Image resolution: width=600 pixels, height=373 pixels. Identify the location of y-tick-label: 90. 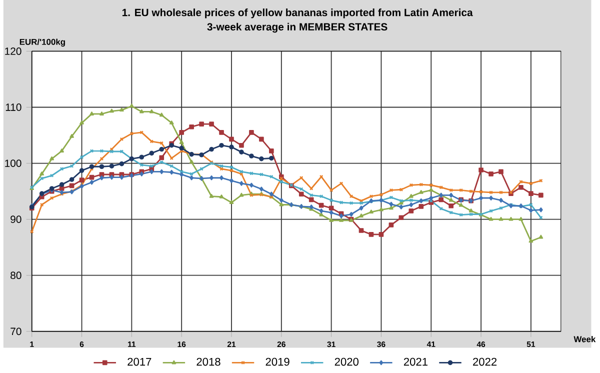
(16, 220).